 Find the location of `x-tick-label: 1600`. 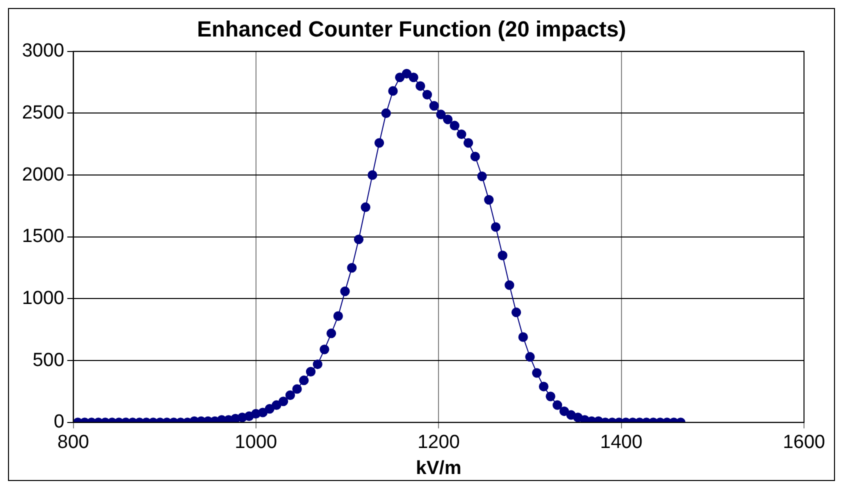

x-tick-label: 1600 is located at coordinates (804, 443).